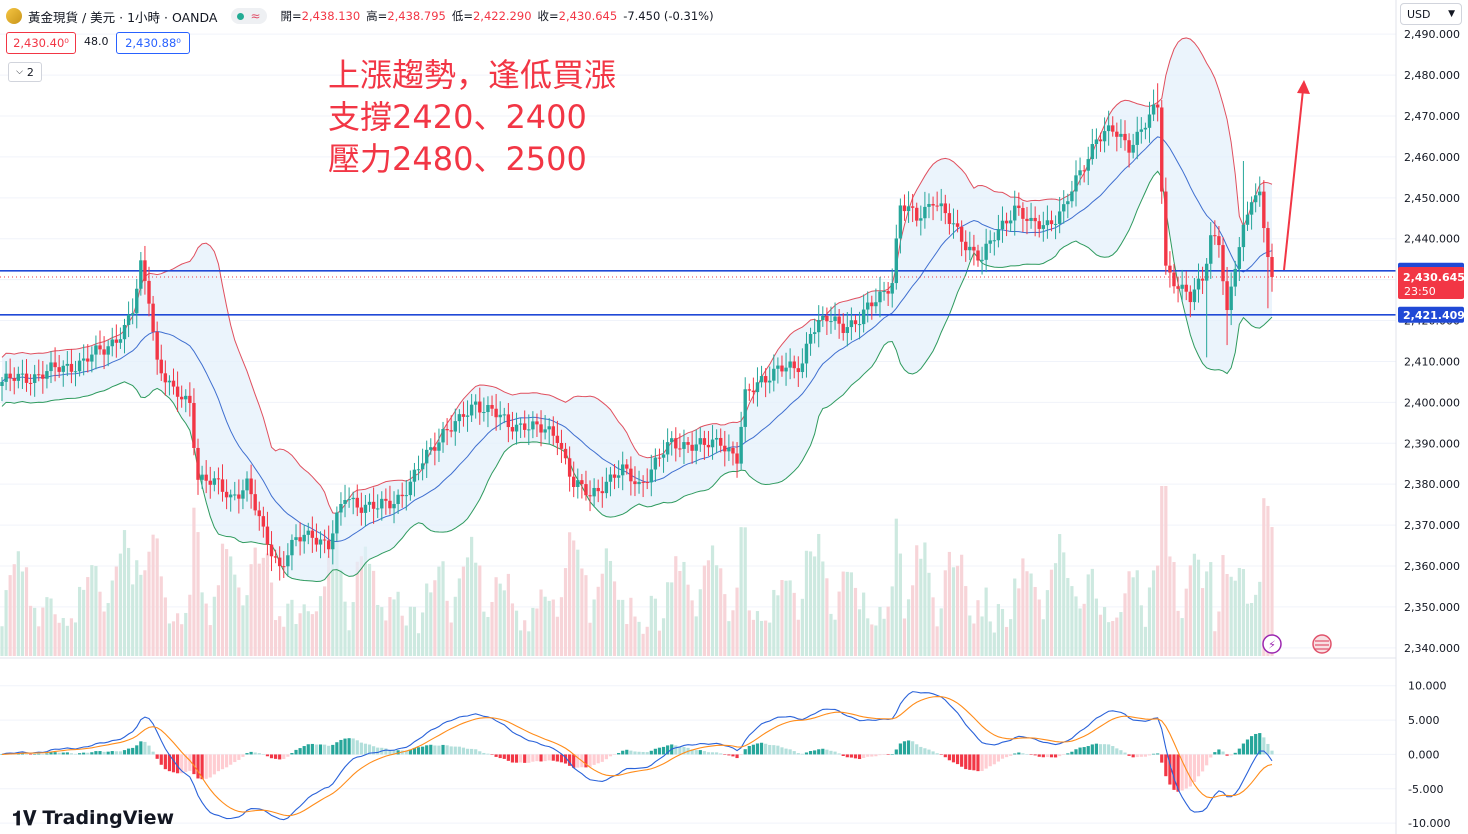 Image resolution: width=1468 pixels, height=834 pixels. What do you see at coordinates (1431, 14) in the screenshot?
I see `currency-select: USD ▼` at bounding box center [1431, 14].